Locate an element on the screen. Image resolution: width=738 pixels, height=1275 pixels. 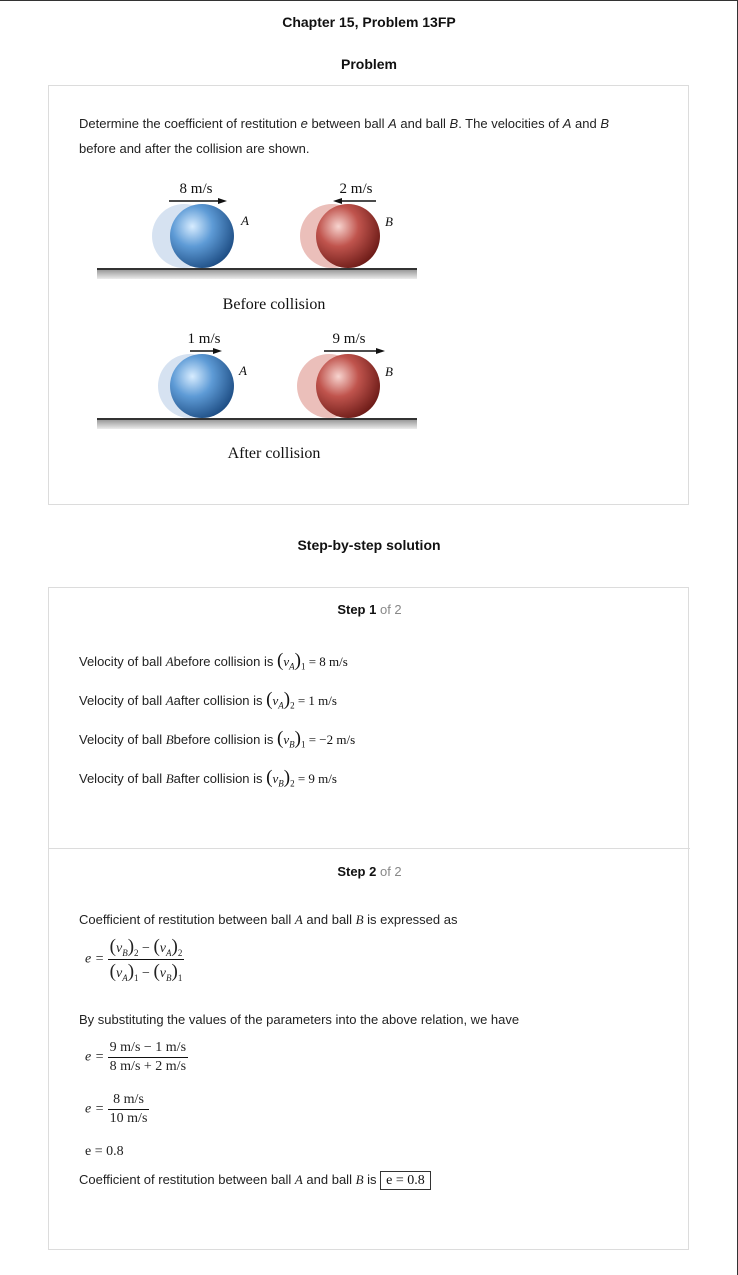
ball-a-label: A is located at coordinates (244, 220).